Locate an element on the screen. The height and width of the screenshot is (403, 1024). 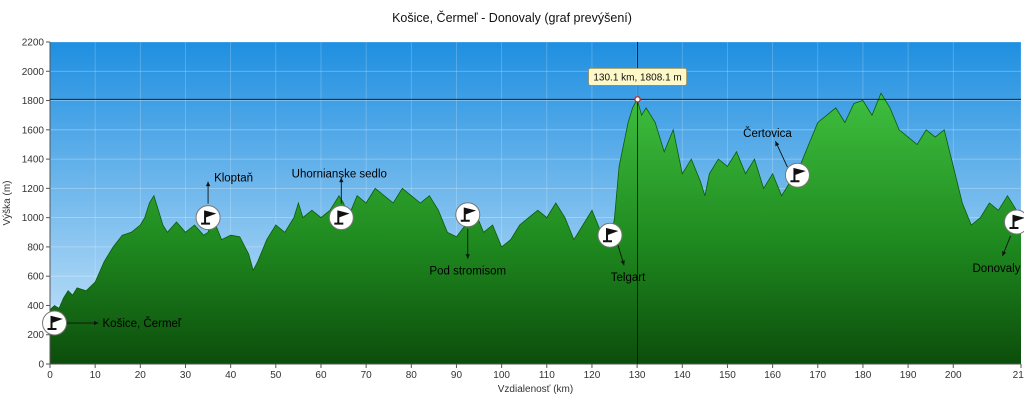
x-tick-label: 10 is located at coordinates (96, 375).